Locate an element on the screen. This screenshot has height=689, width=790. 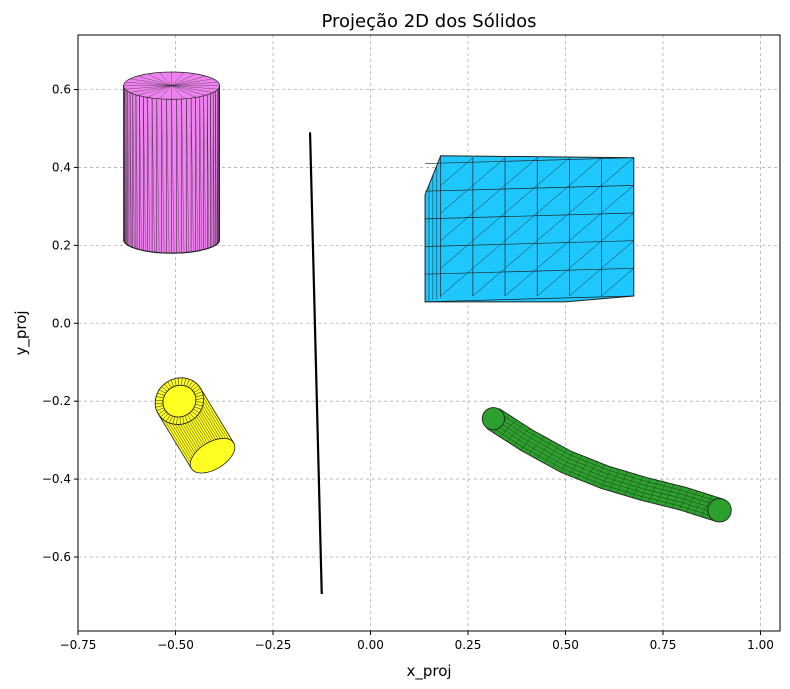
curved-tube-end-cap is located at coordinates (719, 510).